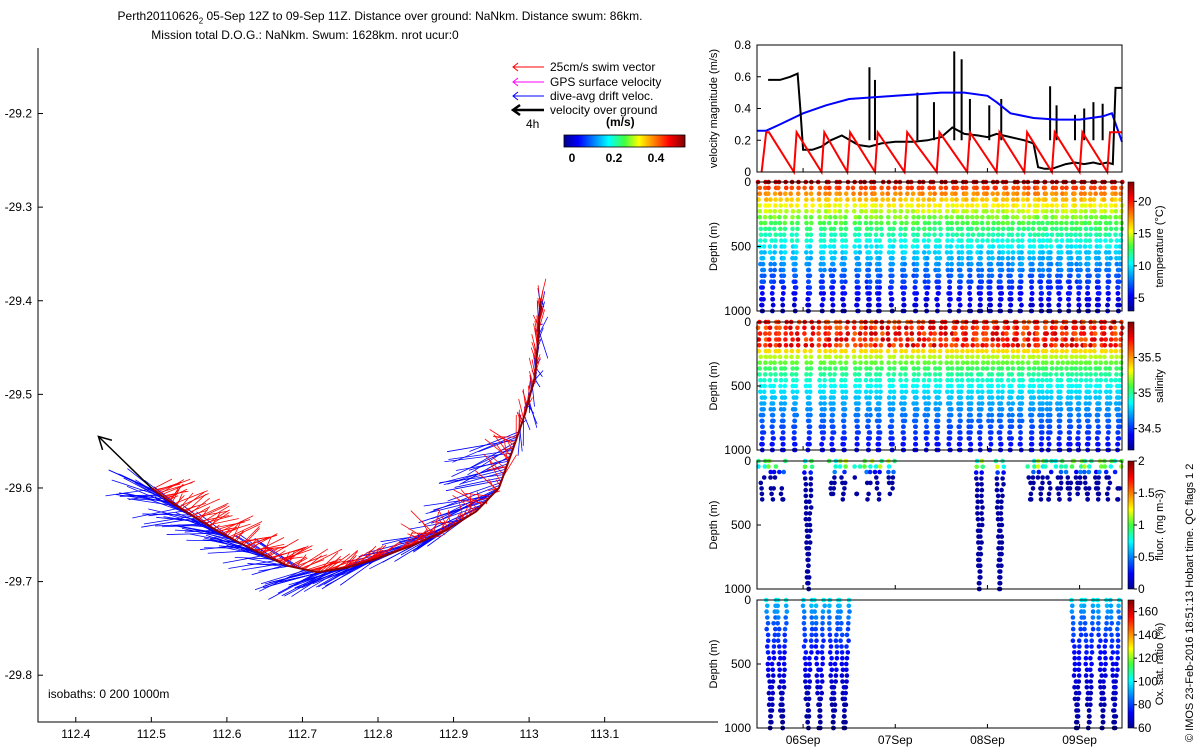 This screenshot has width=1200, height=750. I want to click on legend-swim-label: 25cm/s swim vector, so click(602, 67).